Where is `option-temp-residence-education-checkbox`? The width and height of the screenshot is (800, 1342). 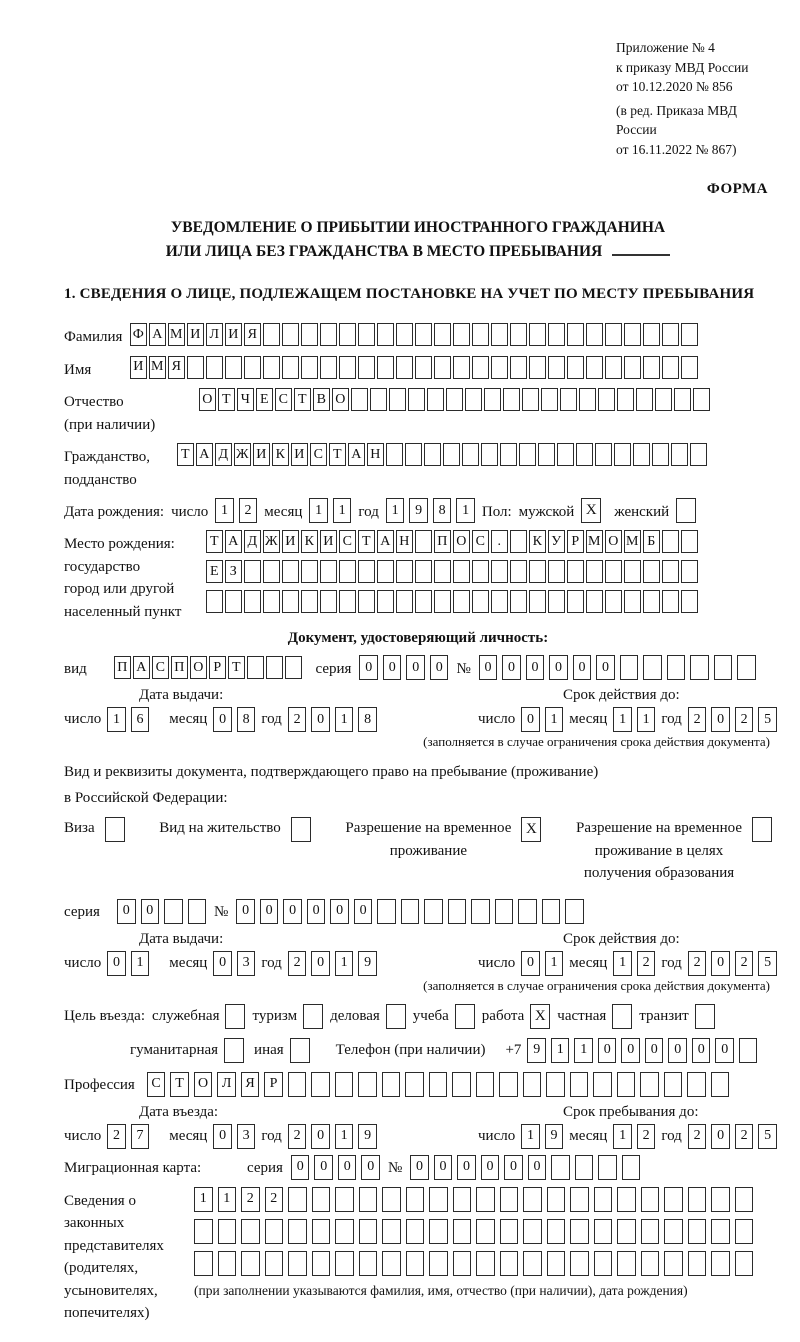
option-temp-residence-education-checkbox is located at coordinates (762, 830).